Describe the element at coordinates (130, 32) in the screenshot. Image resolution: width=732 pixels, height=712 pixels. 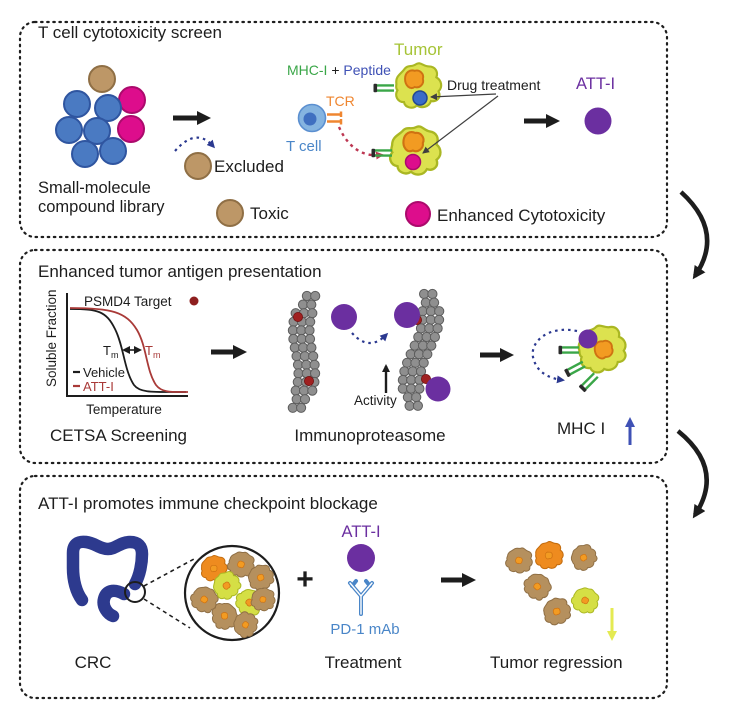
I see `panel-1-title: T cell cytotoxicity screen` at that location.